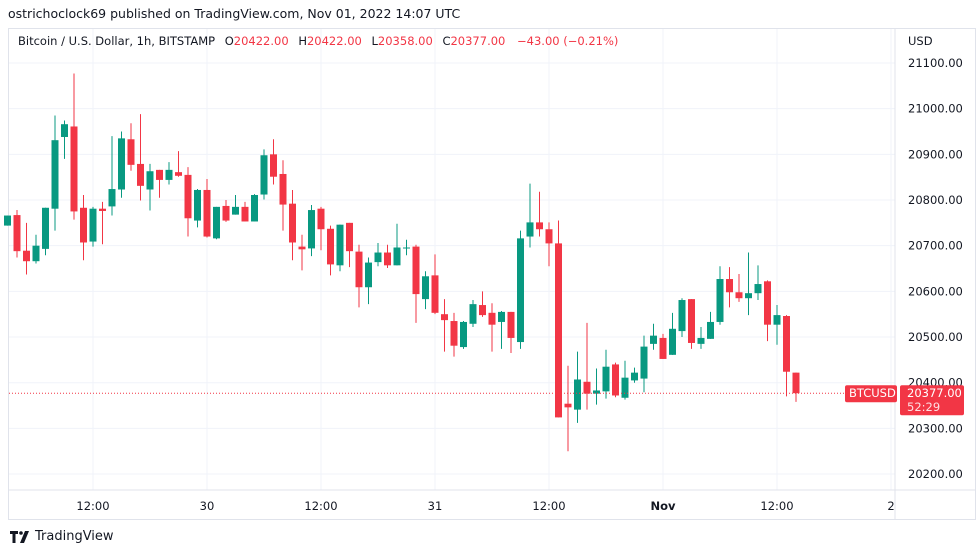 Image resolution: width=979 pixels, height=555 pixels. What do you see at coordinates (935, 63) in the screenshot?
I see `price-tick-label: 21100.00` at bounding box center [935, 63].